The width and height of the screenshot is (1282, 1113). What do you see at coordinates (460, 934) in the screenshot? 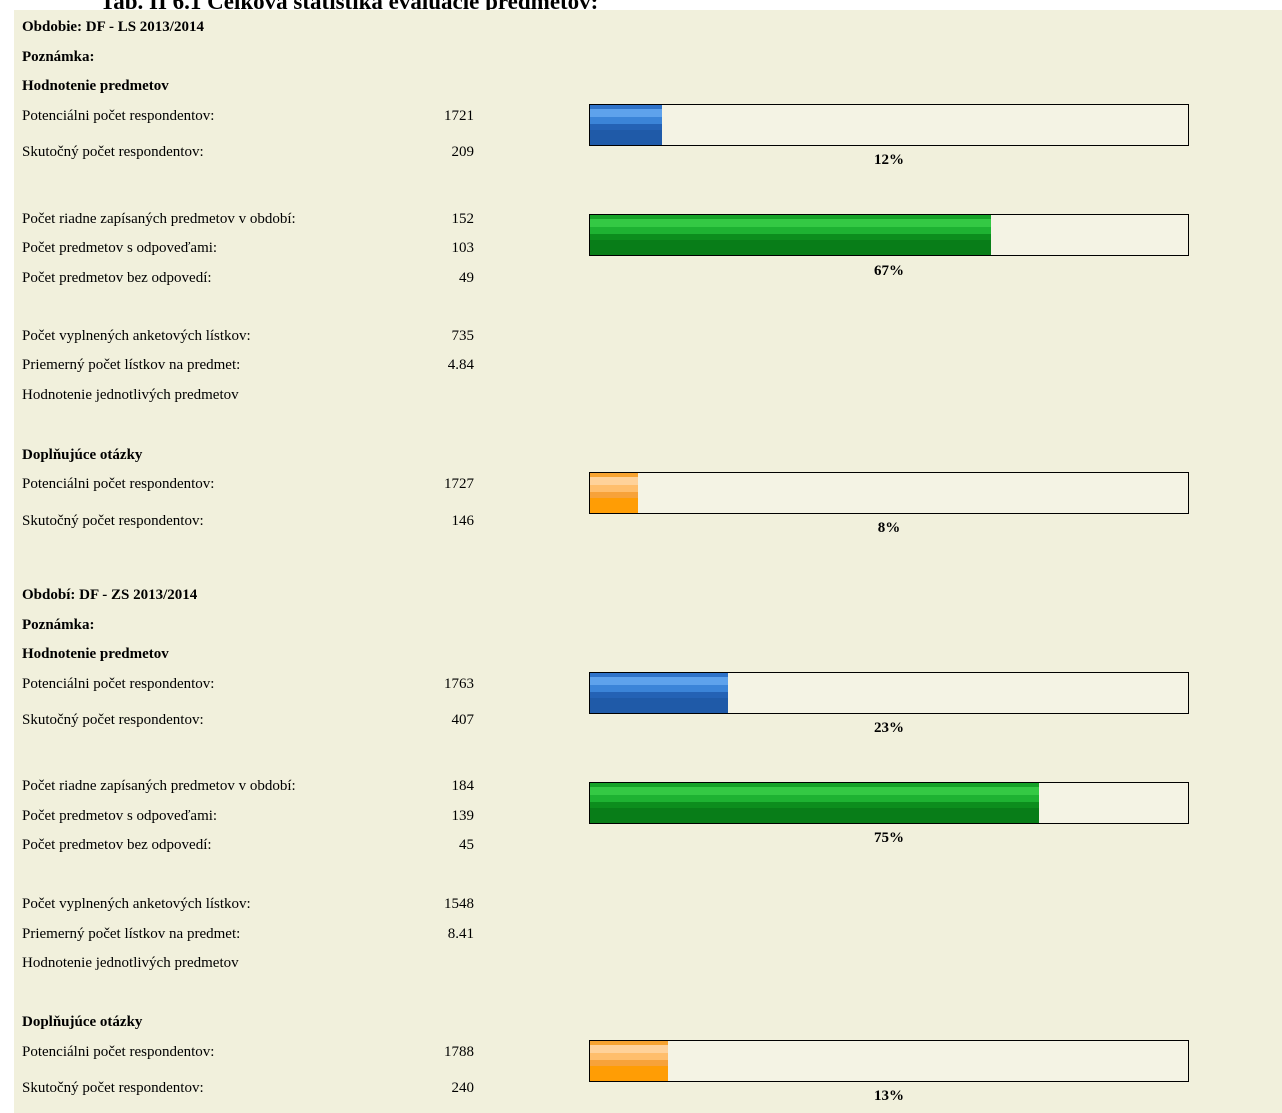
I see `average-forms-value: 8.41` at bounding box center [460, 934].